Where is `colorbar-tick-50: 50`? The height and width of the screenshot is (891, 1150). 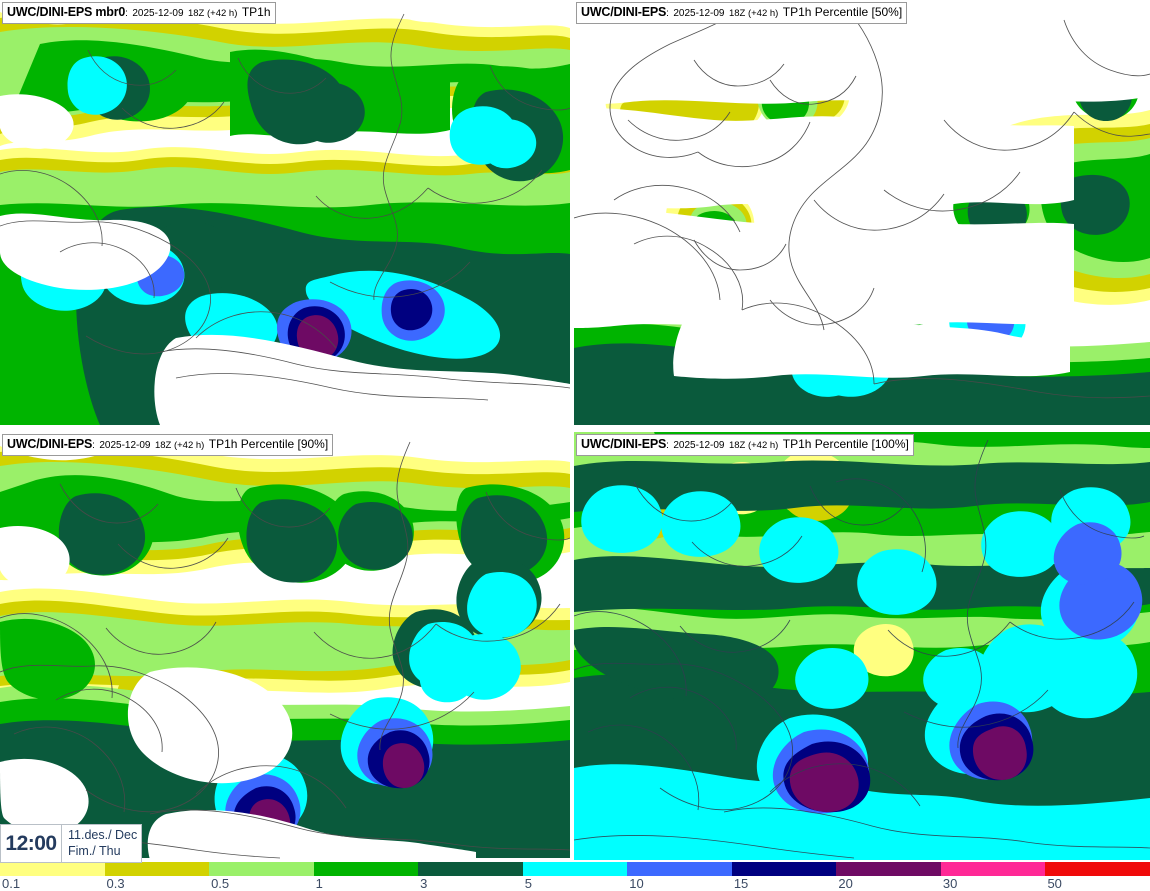
colorbar-tick-50: 50 is located at coordinates (1054, 883).